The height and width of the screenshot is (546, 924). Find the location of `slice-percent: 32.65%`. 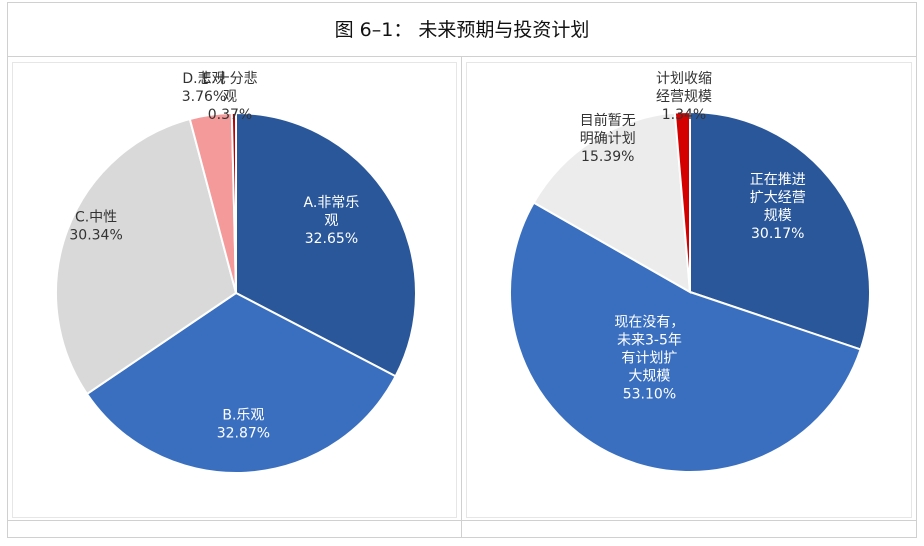

slice-percent: 32.65% is located at coordinates (331, 239).